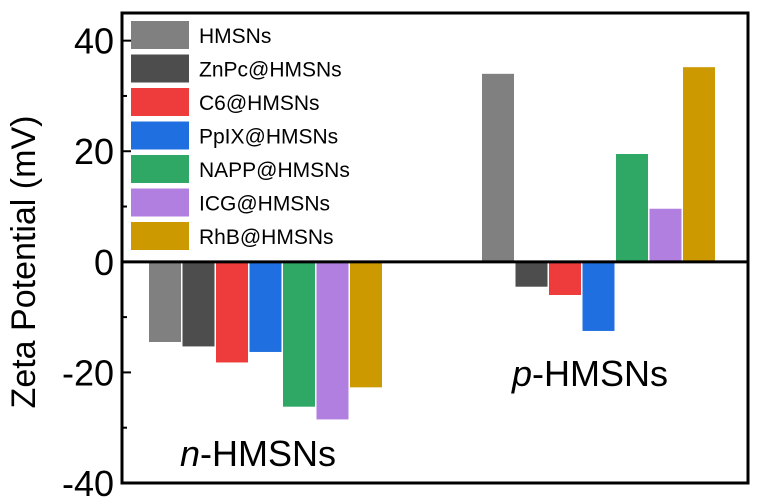 Image resolution: width=765 pixels, height=504 pixels. Describe the element at coordinates (266, 237) in the screenshot. I see `legend-label: RhB@HMSNs` at that location.